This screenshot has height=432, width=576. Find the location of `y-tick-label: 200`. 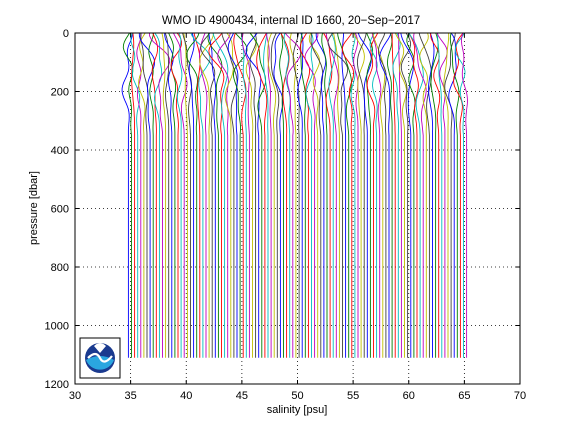

y-tick-label: 200 is located at coordinates (60, 93).